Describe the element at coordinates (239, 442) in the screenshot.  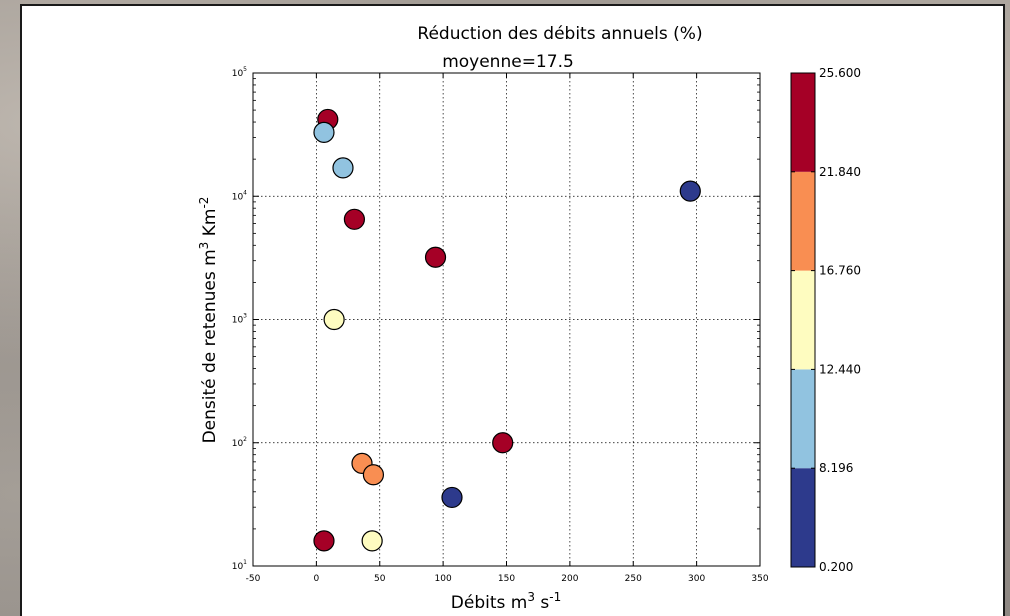
I see `y-tick-label: 10²` at that location.